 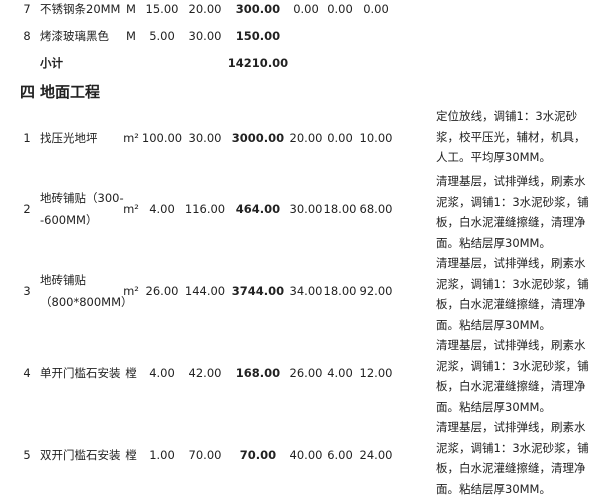 I want to click on quantity: 100.00, so click(x=162, y=138).